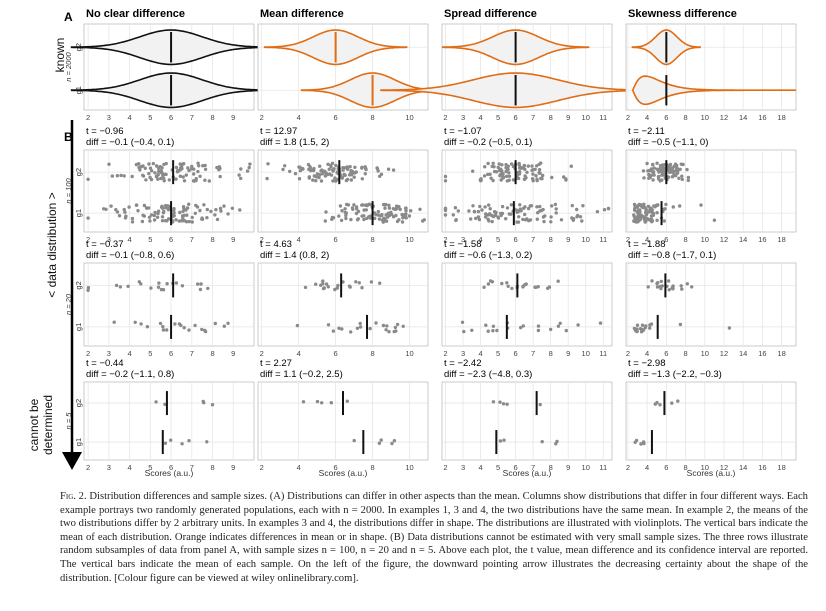 The height and width of the screenshot is (611, 826). What do you see at coordinates (68, 191) in the screenshot?
I see `row-n-label: n = 100` at bounding box center [68, 191].